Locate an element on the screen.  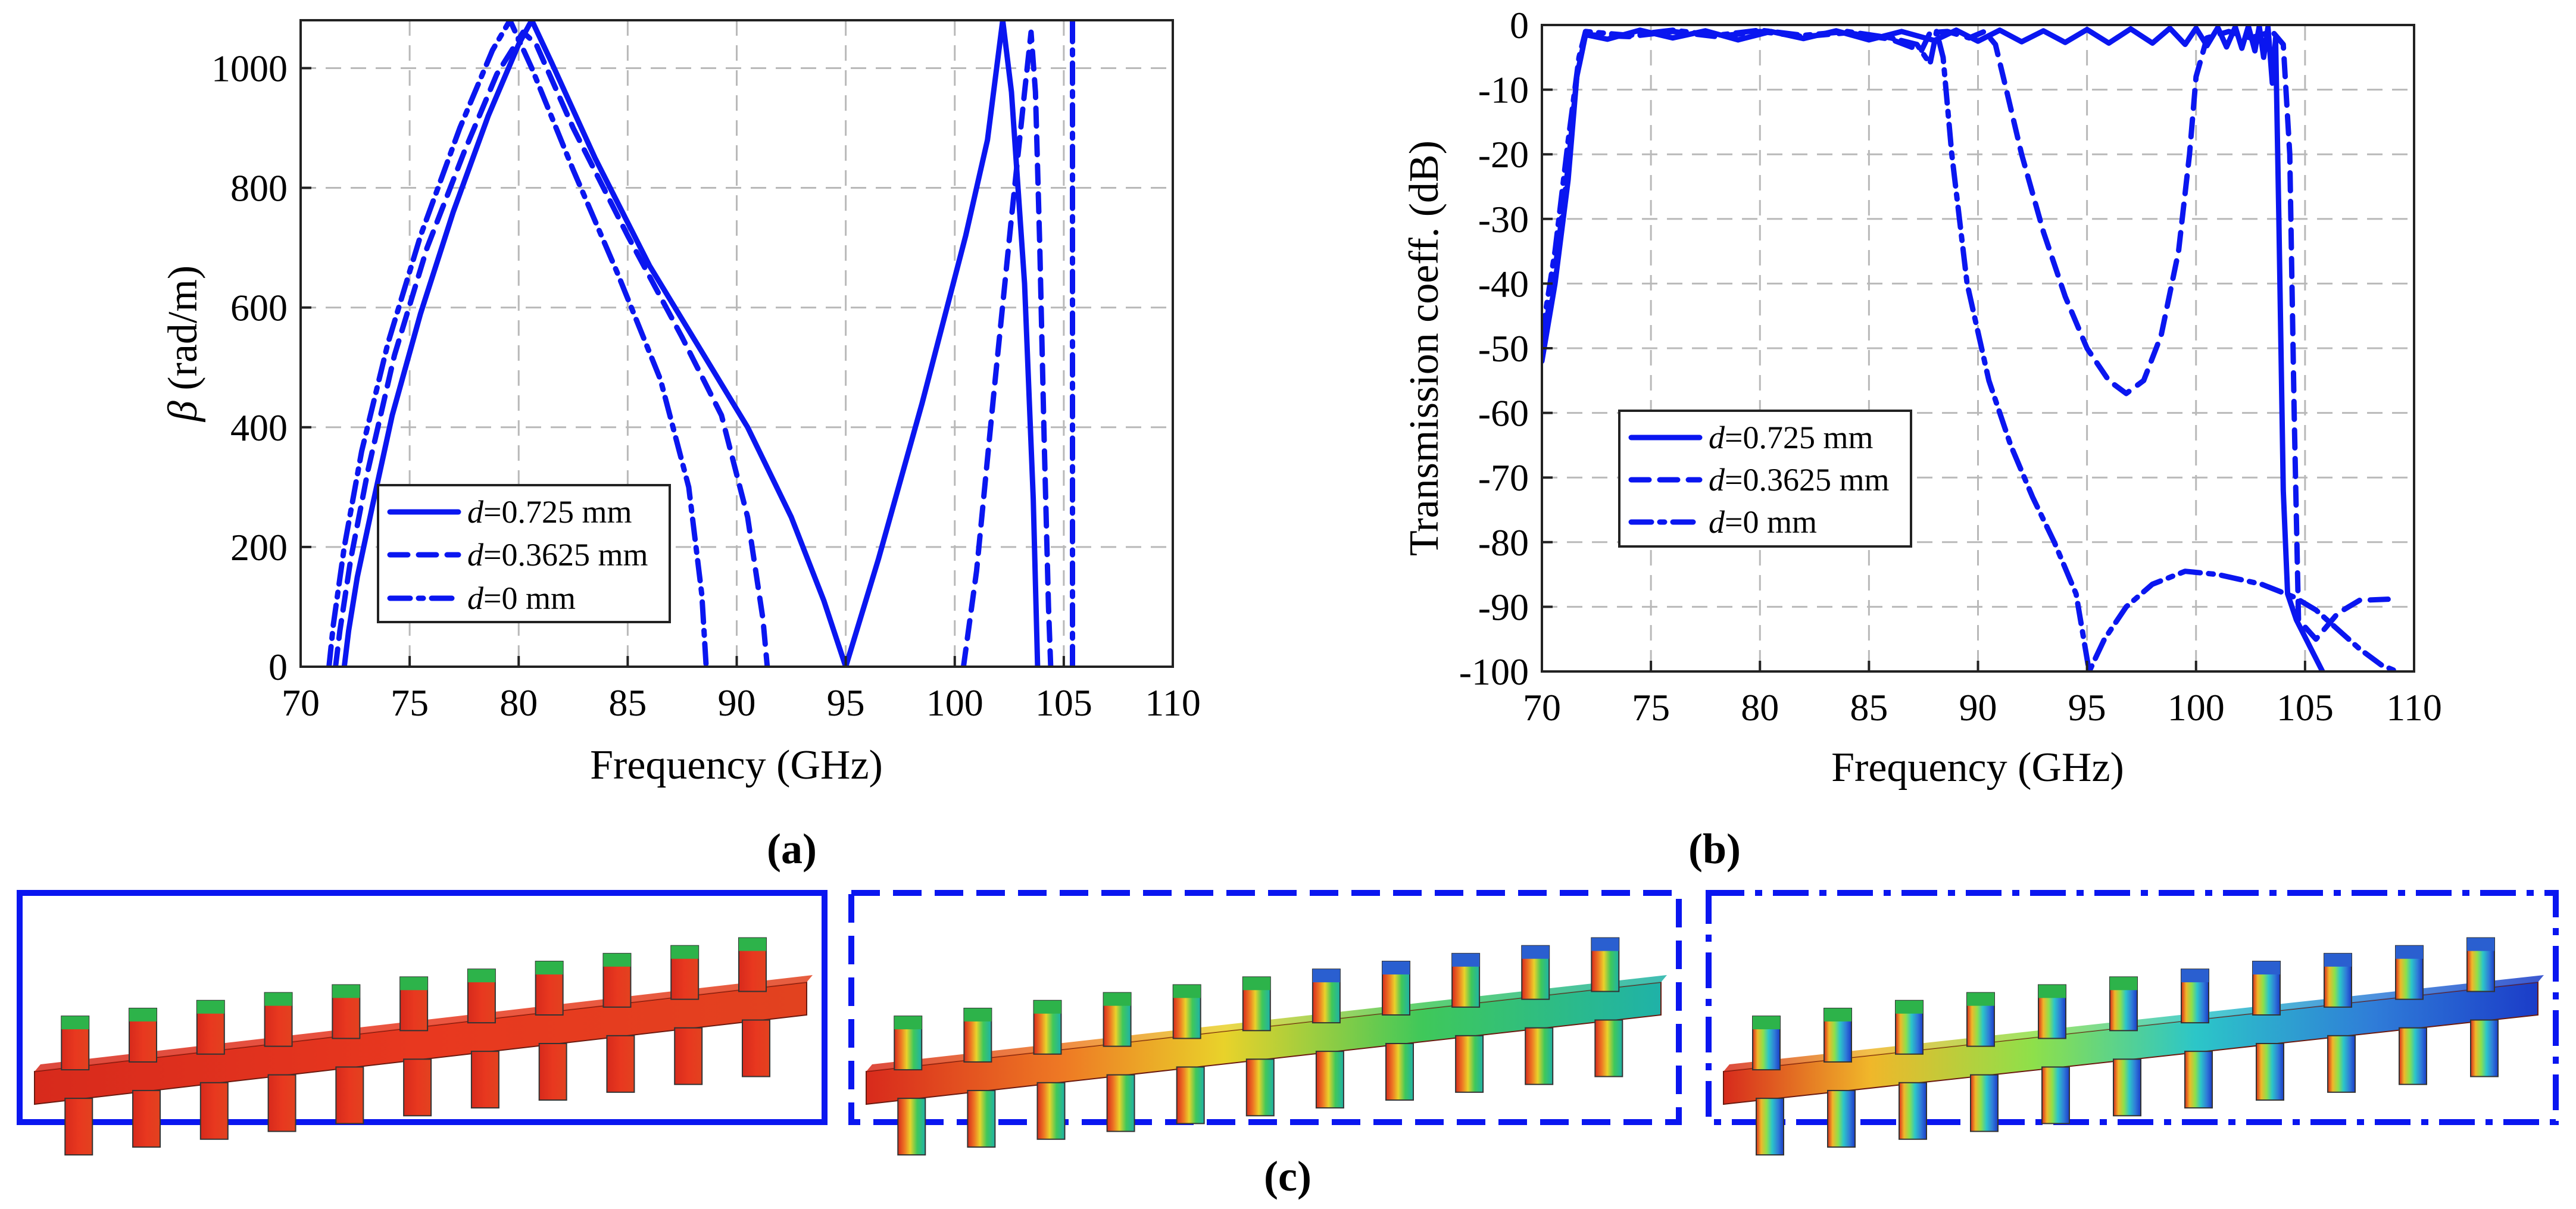
chart-a-ylabel-symbol: β is located at coordinates (183, 412).